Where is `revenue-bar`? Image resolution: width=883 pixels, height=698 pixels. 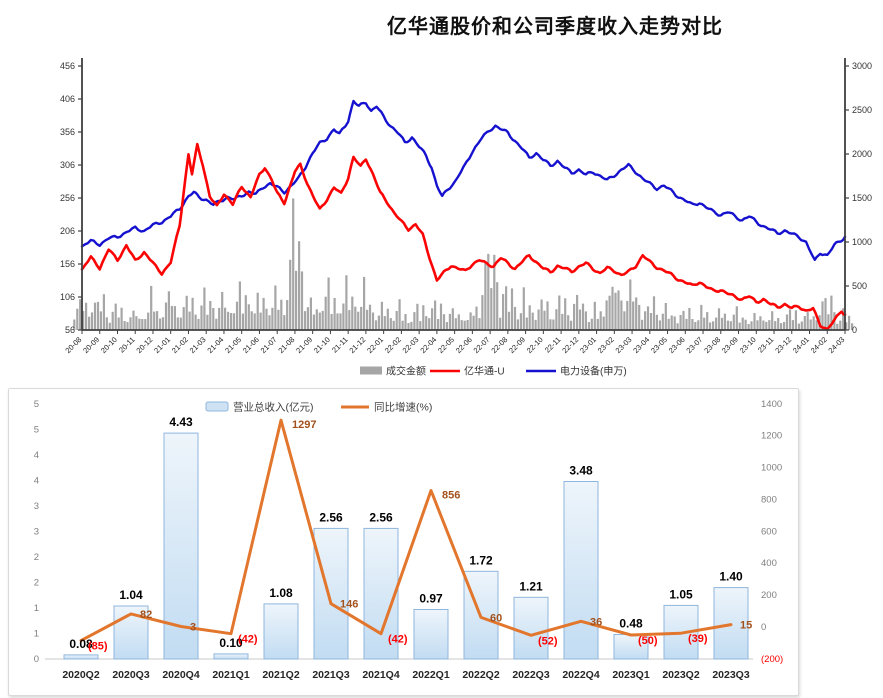 revenue-bar is located at coordinates (431, 634).